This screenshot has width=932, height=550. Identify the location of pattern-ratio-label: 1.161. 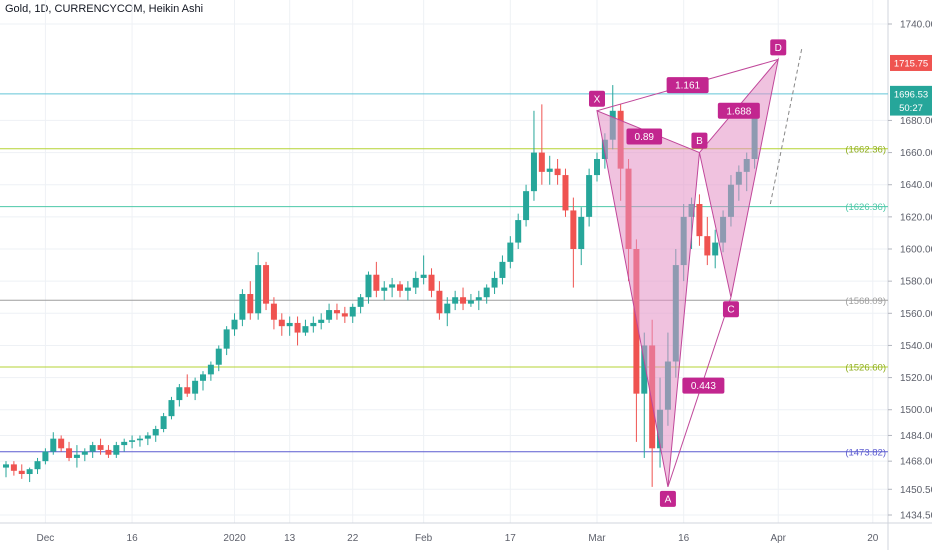
(687, 86).